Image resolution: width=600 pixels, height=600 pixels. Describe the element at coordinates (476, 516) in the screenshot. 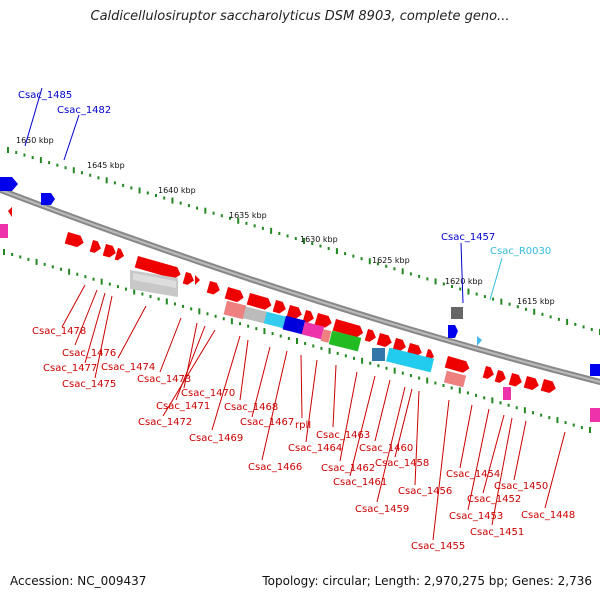

I see `gene-label: Csac_1453` at that location.